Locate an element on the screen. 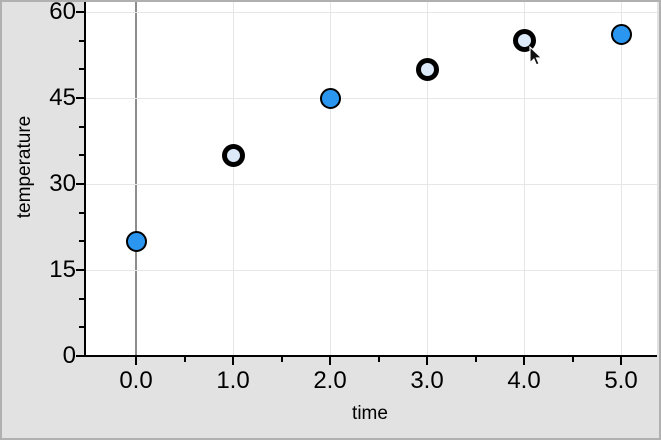 Image resolution: width=661 pixels, height=440 pixels. x-tick-label: 1.0 is located at coordinates (233, 380).